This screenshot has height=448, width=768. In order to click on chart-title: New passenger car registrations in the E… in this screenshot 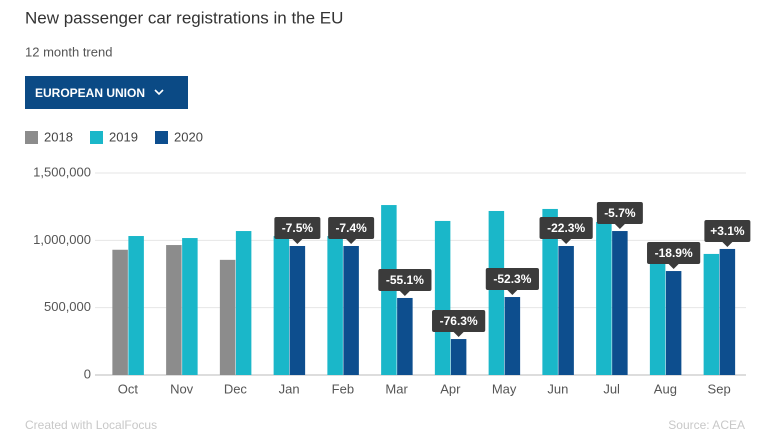, I will do `click(184, 17)`.